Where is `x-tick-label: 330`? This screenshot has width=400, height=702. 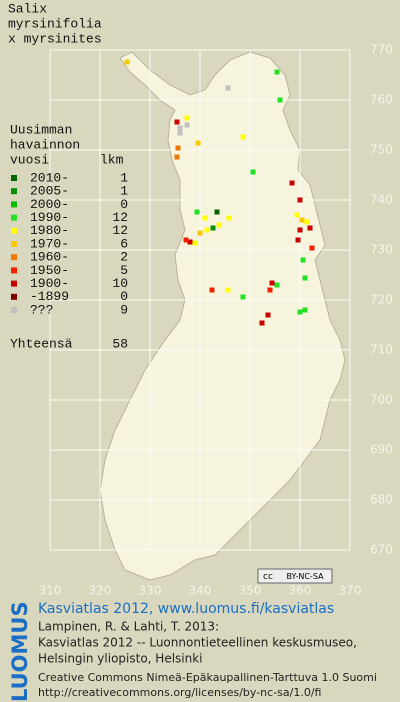
x-tick-label: 330 is located at coordinates (150, 591).